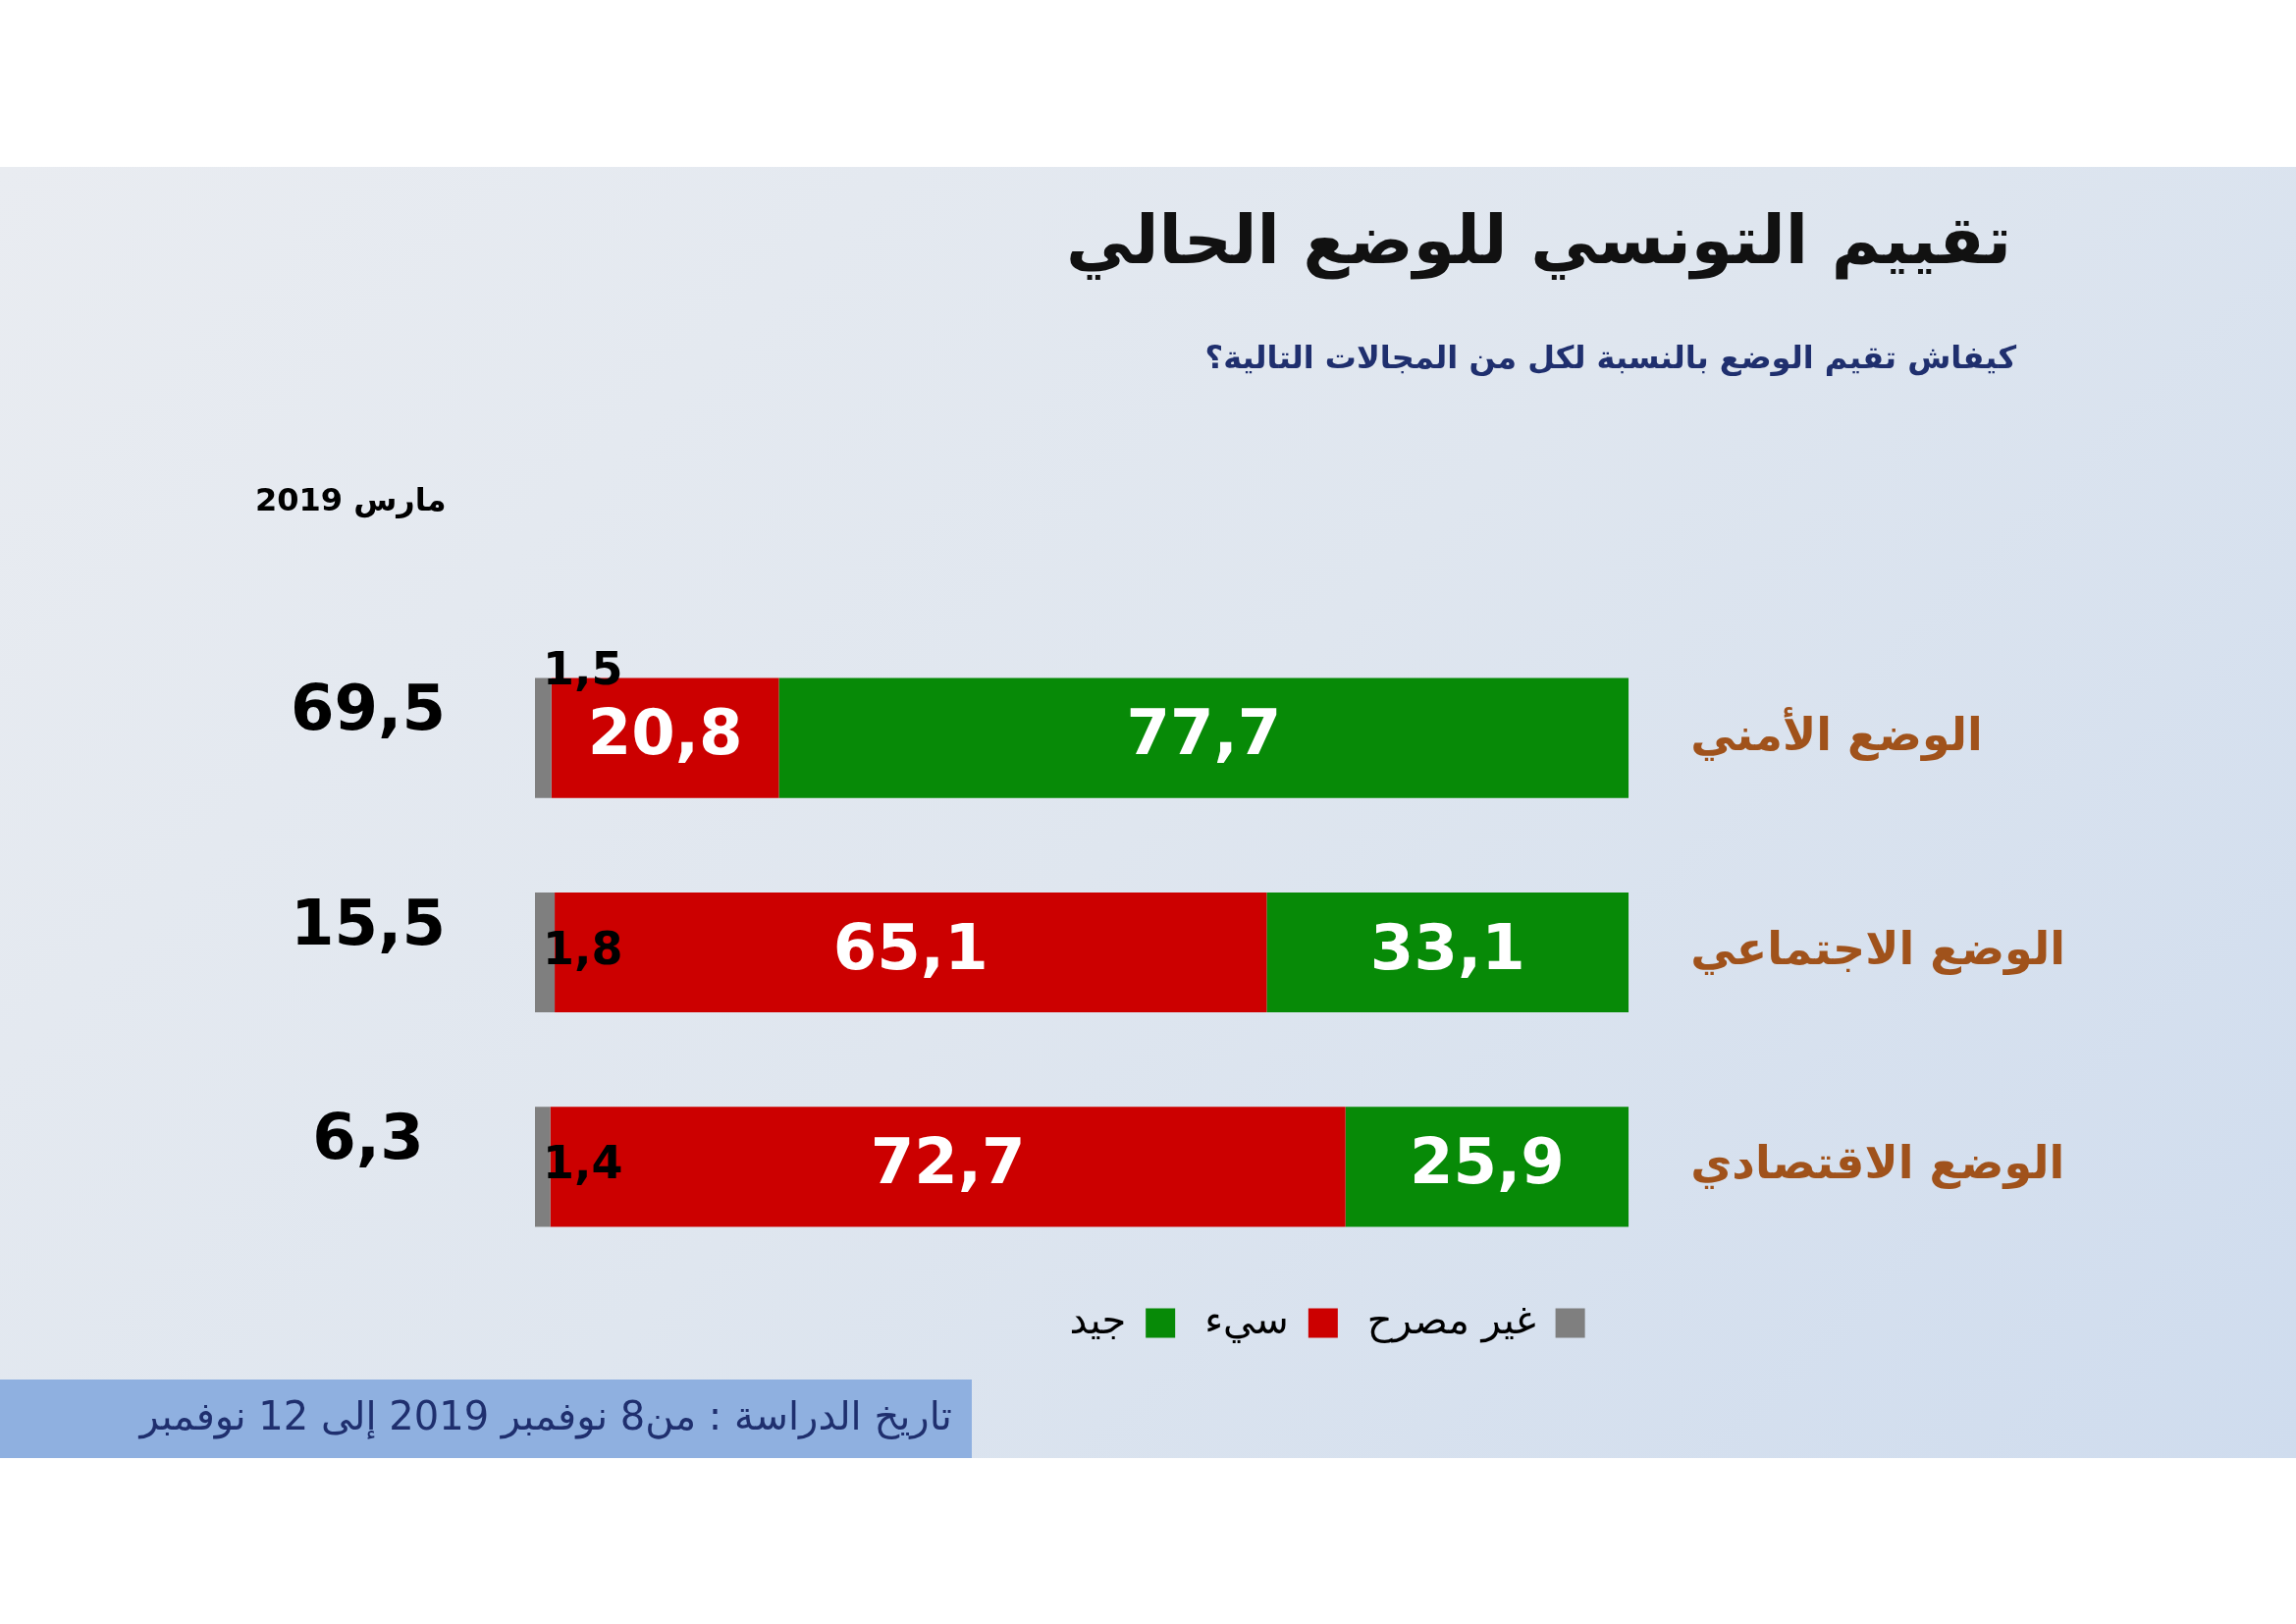 The height and width of the screenshot is (1624, 2296). Describe the element at coordinates (1610, 357) in the screenshot. I see `chart-subtitle: كيفاش تقيم الوضع بالنسبة لكل من المجالات التالية؟` at that location.